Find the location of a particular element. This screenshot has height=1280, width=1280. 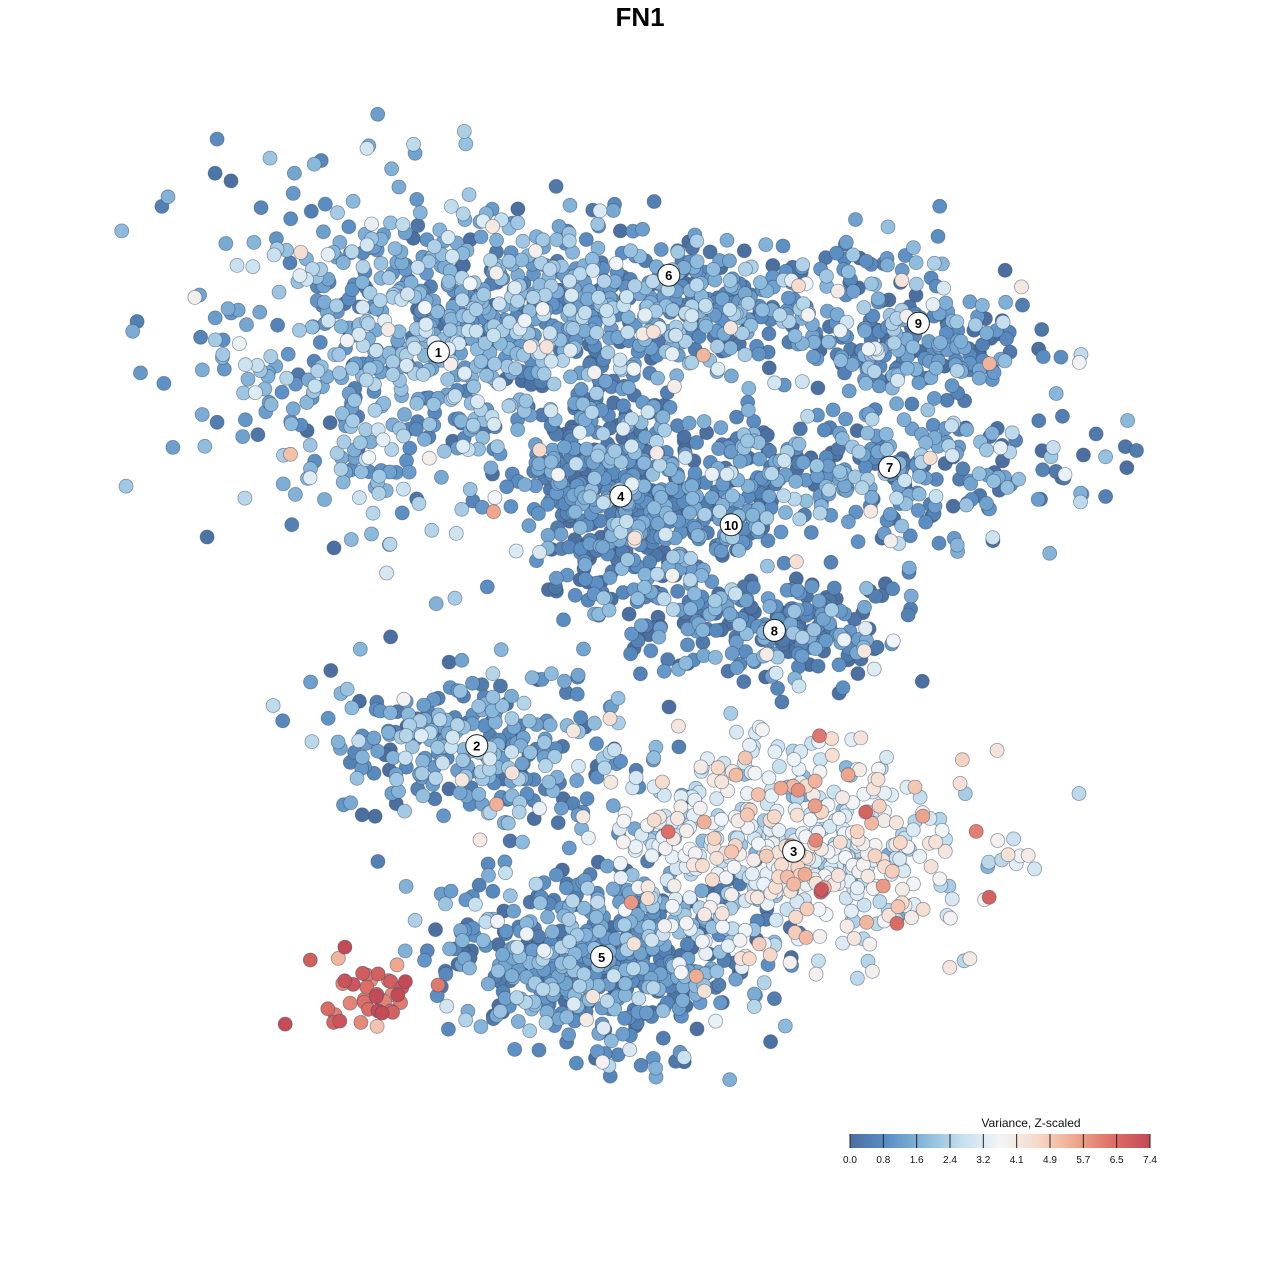

cluster-label-7: 7 is located at coordinates (890, 467).